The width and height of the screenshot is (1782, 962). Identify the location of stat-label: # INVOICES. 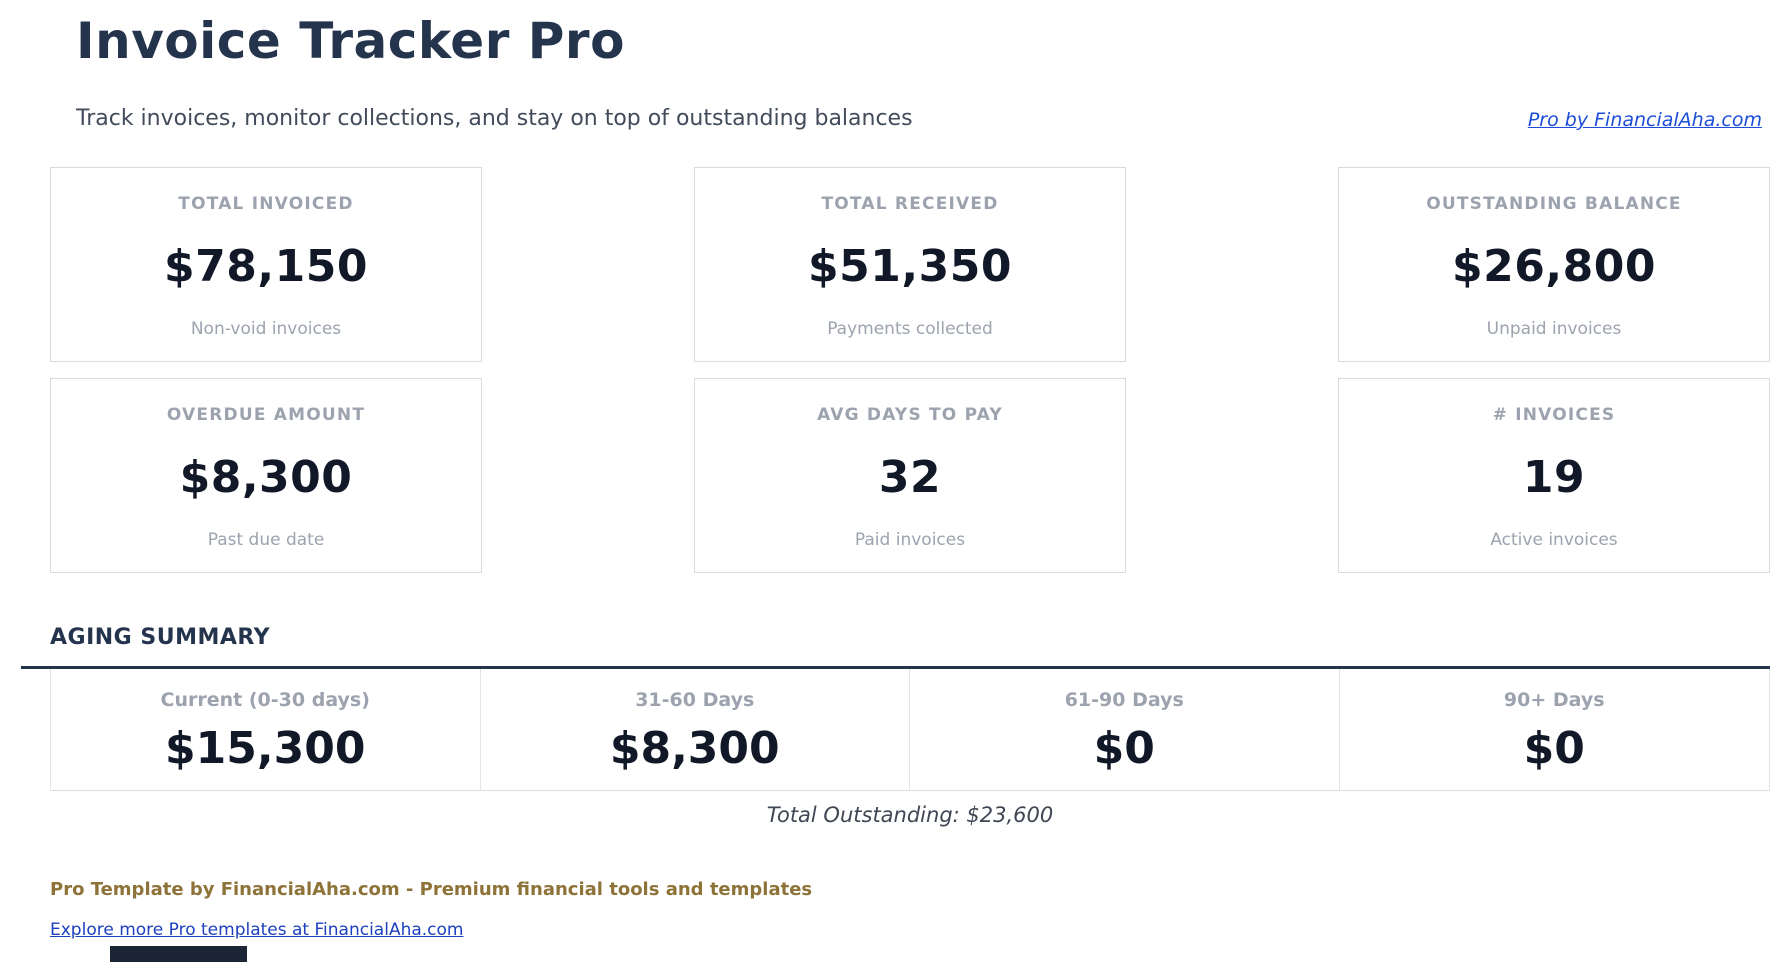
(1554, 415).